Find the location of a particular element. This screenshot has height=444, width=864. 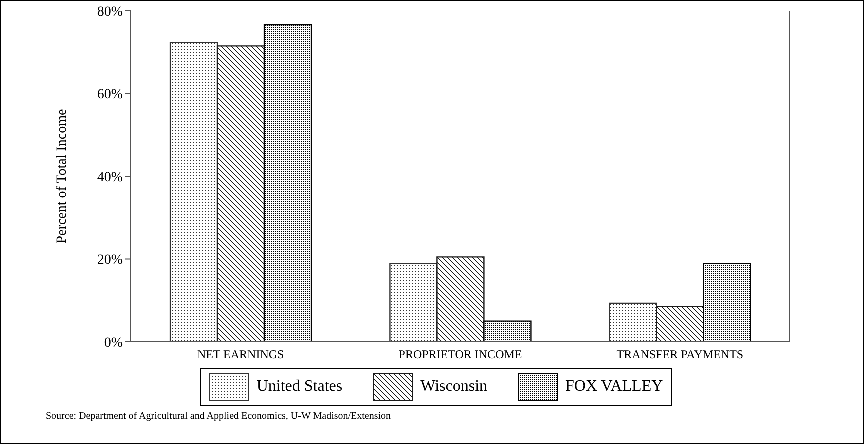

y-tick-label: 0% is located at coordinates (114, 343).